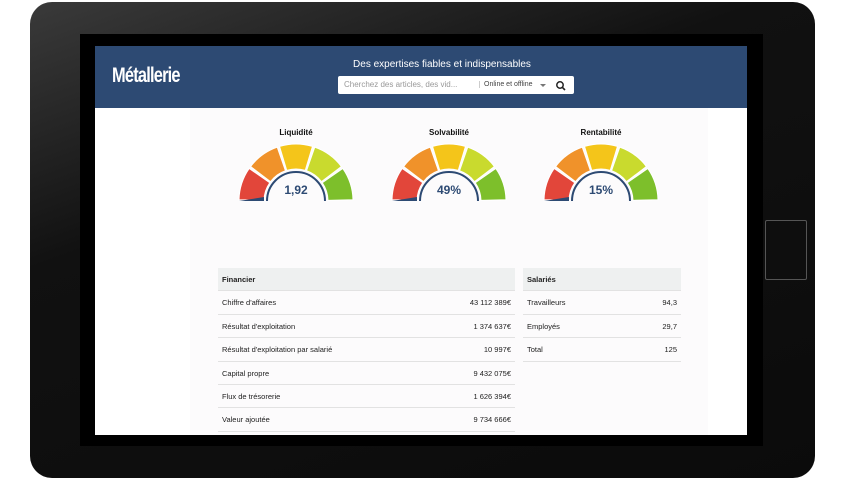 This screenshot has height=480, width=853. What do you see at coordinates (146, 75) in the screenshot?
I see `logo: Métallerie` at bounding box center [146, 75].